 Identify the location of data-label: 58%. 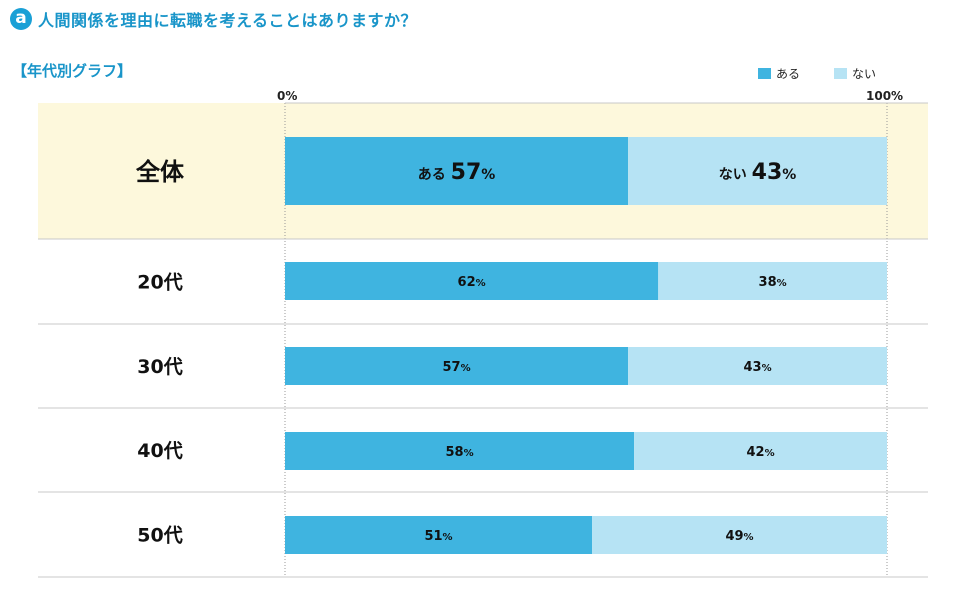
(460, 452).